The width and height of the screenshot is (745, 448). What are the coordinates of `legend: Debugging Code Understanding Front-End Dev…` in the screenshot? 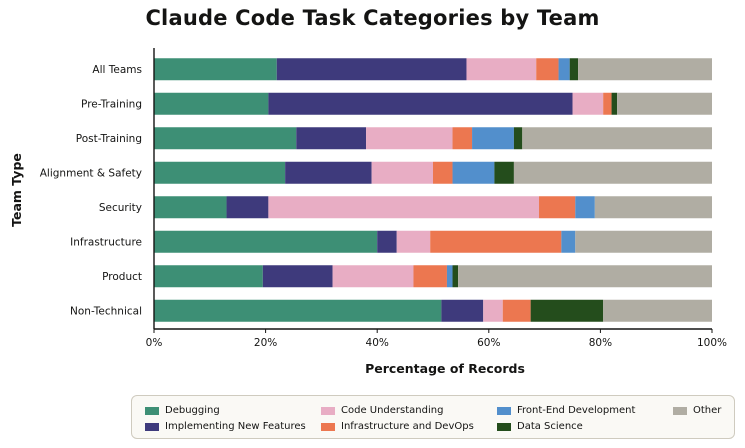 It's located at (433, 417).